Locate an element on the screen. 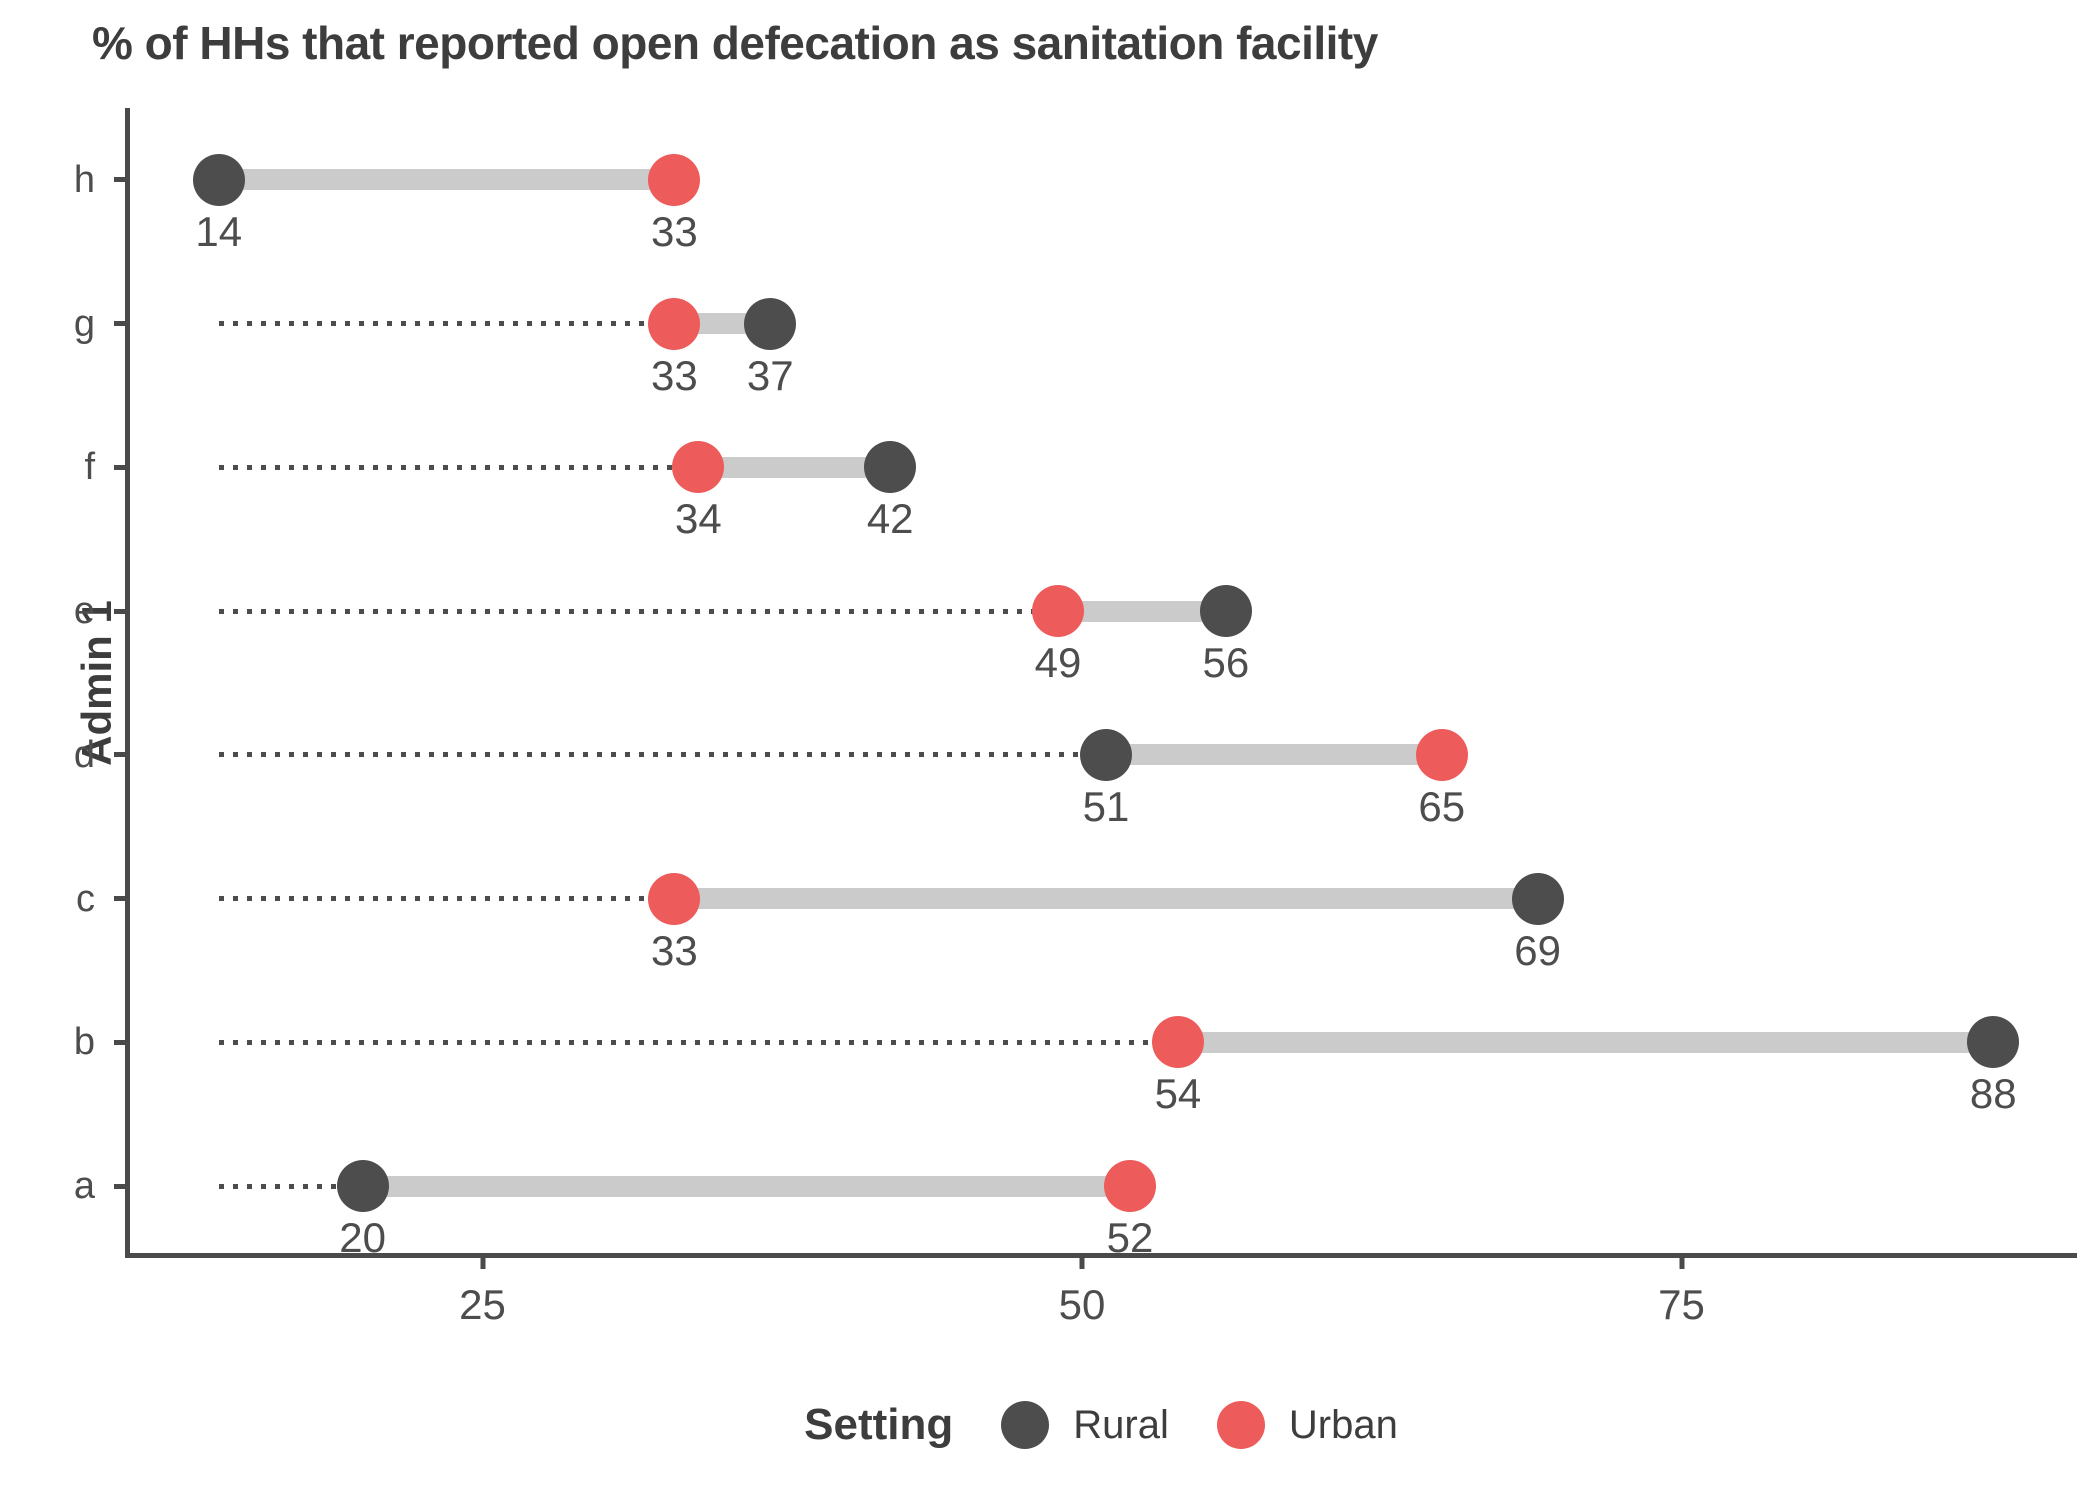 Image resolution: width=2100 pixels, height=1500 pixels. category-label: f is located at coordinates (89, 467).